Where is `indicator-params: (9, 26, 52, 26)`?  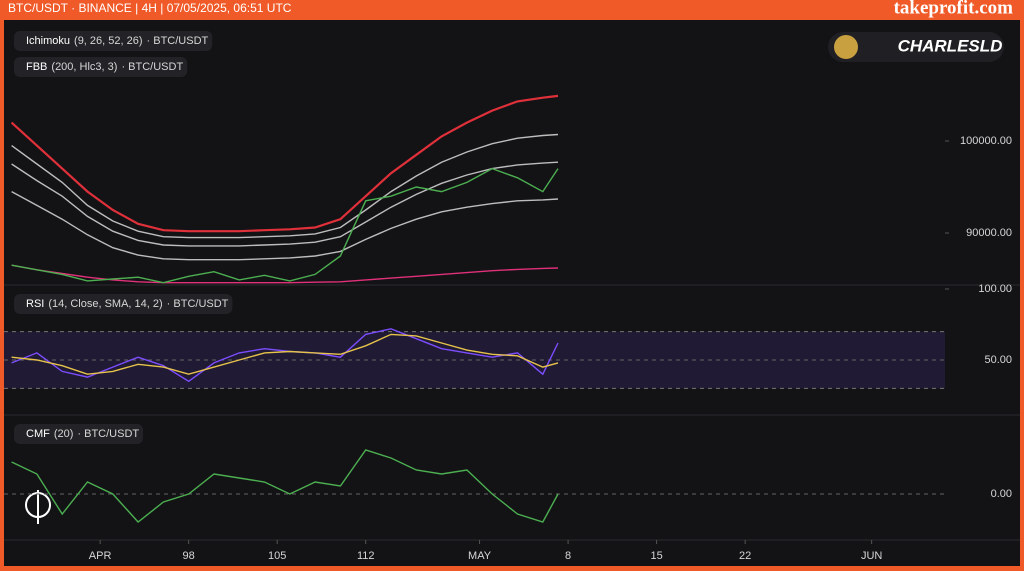
indicator-params: (9, 26, 52, 26) is located at coordinates (108, 41).